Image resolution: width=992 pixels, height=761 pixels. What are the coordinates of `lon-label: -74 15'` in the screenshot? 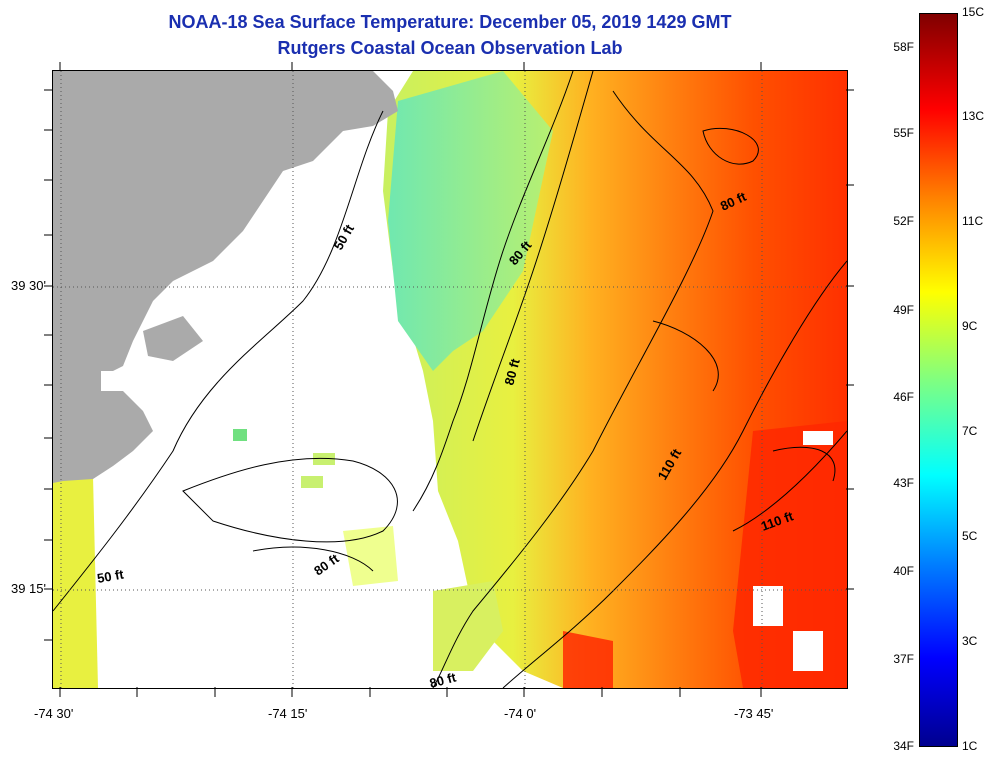 It's located at (288, 713).